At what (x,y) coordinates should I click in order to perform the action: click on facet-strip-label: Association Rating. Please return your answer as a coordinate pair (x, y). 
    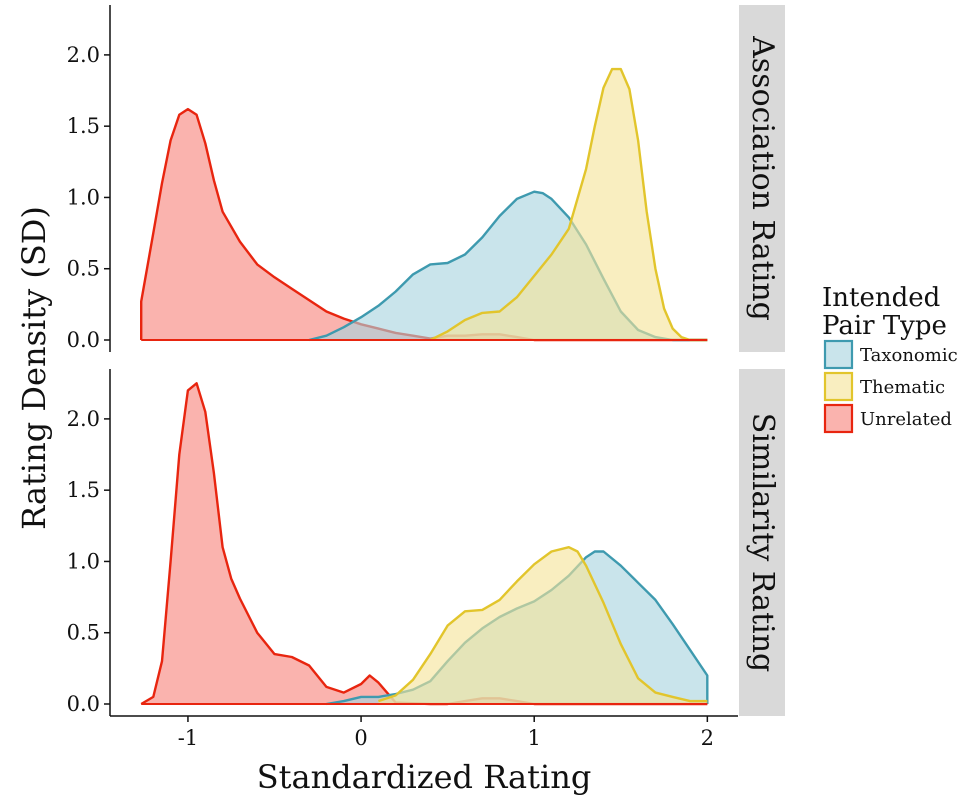
    Looking at the image, I should click on (762, 178).